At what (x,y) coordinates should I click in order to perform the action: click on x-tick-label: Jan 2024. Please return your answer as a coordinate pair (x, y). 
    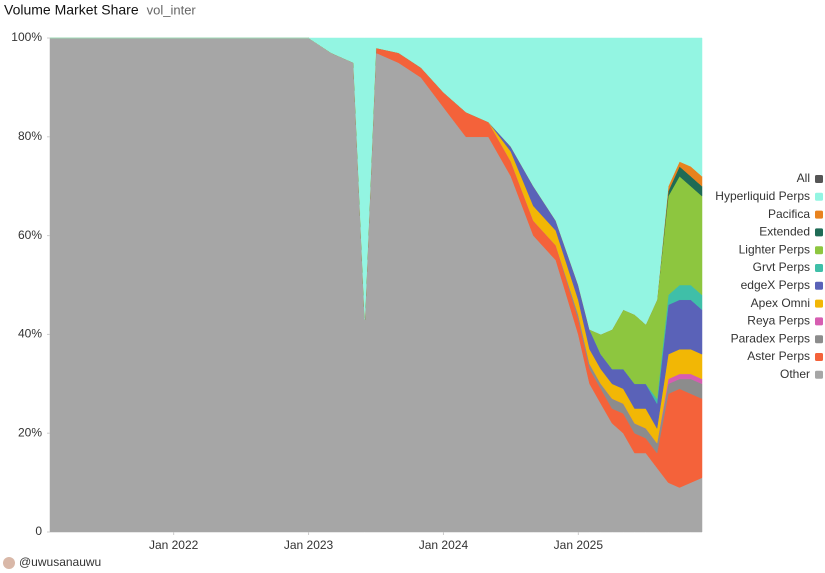
    Looking at the image, I should click on (444, 545).